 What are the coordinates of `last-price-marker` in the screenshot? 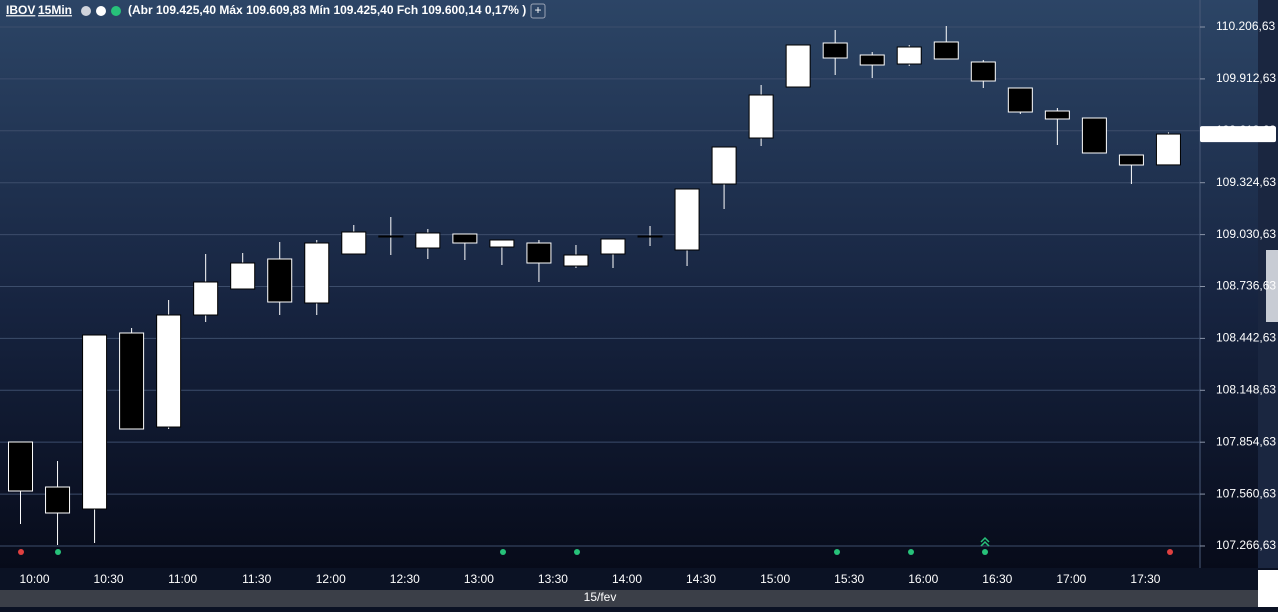 It's located at (1238, 134).